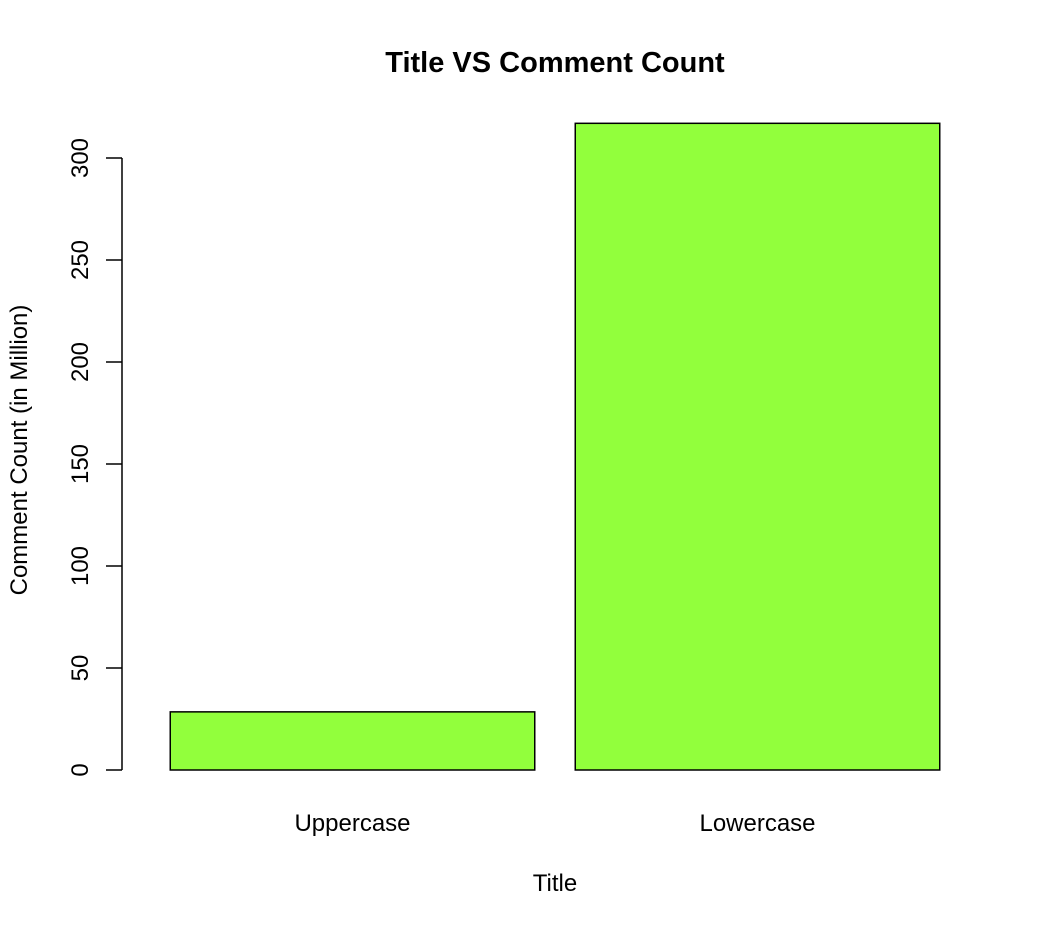  What do you see at coordinates (80, 566) in the screenshot?
I see `y-tick-label: 100` at bounding box center [80, 566].